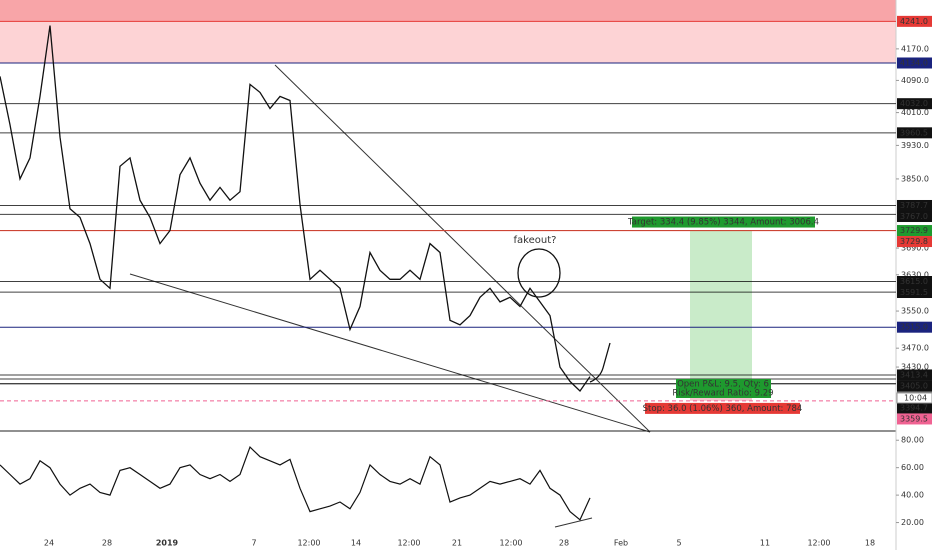 Image resolution: width=932 pixels, height=550 pixels. What do you see at coordinates (915, 311) in the screenshot?
I see `y-tick-label: 3550.0` at bounding box center [915, 311].